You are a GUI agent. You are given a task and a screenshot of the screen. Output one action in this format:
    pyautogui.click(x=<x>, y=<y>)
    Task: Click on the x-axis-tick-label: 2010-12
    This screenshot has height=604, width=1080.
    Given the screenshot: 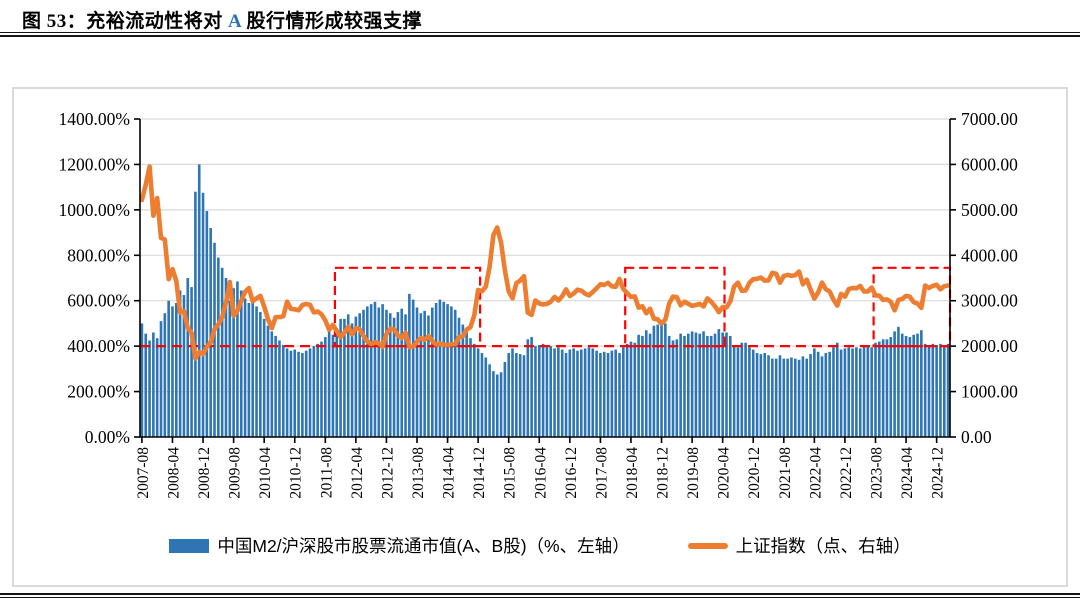 What is the action you would take?
    pyautogui.click(x=296, y=473)
    